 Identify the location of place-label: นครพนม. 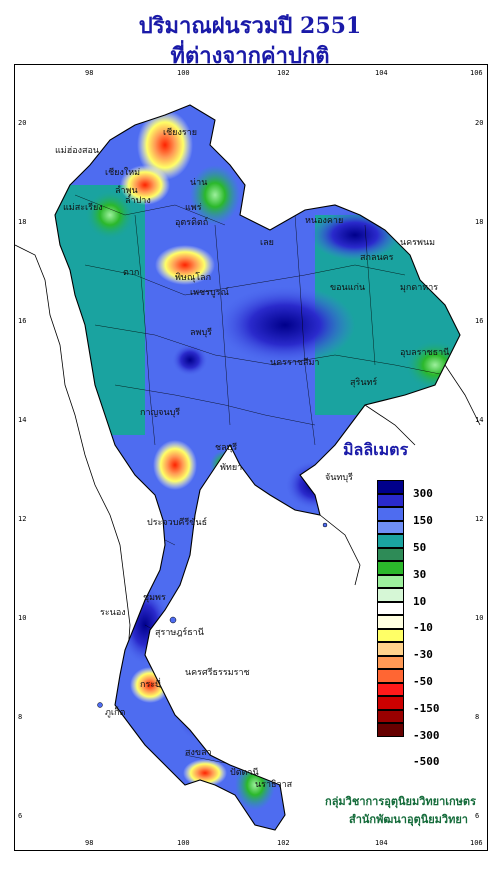
(418, 243).